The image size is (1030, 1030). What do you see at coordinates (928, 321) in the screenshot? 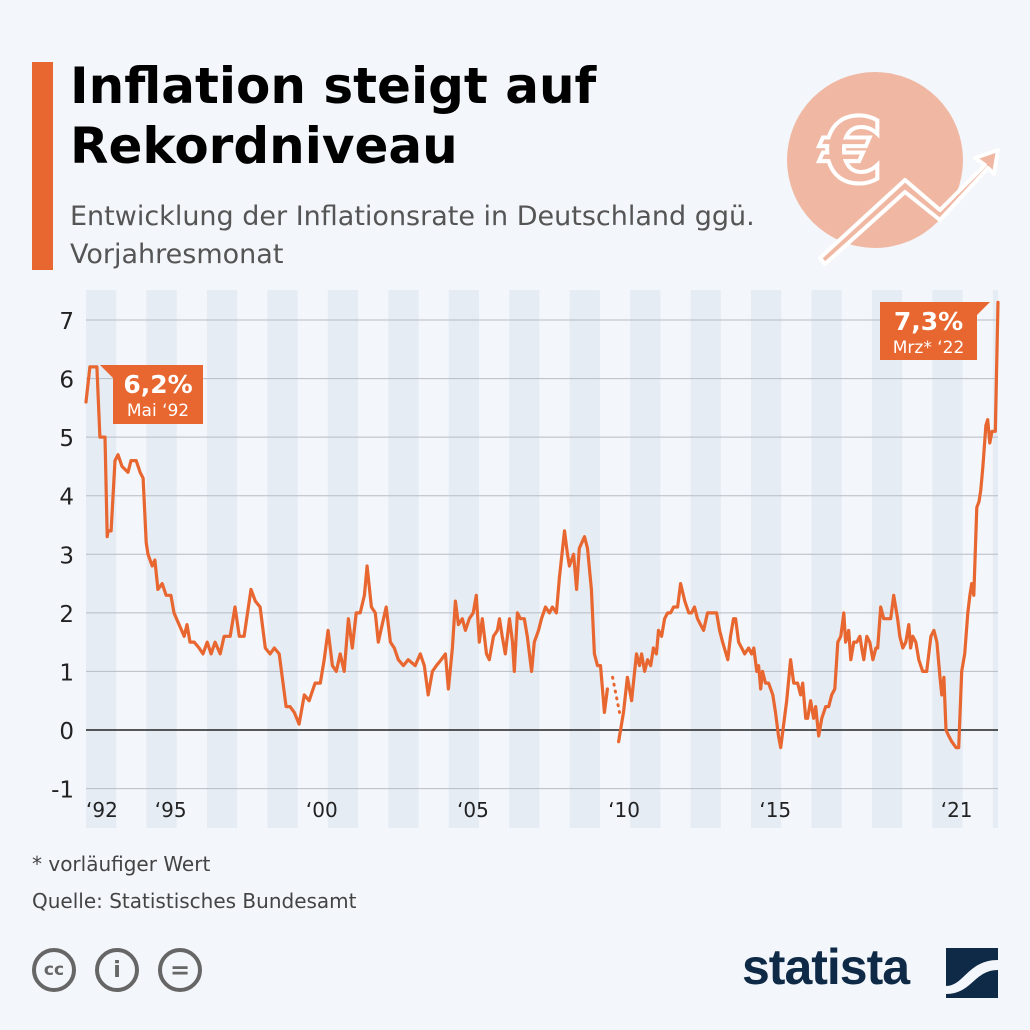
I see `annotation-value: 7,3%` at bounding box center [928, 321].